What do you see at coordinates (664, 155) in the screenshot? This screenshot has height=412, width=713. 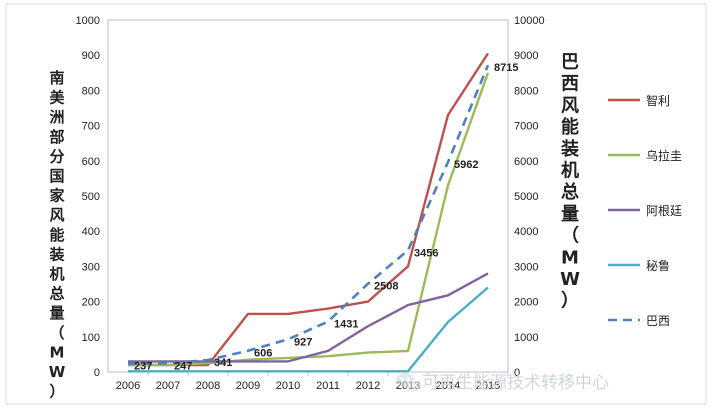 I see `legend-label: 乌拉圭` at bounding box center [664, 155].